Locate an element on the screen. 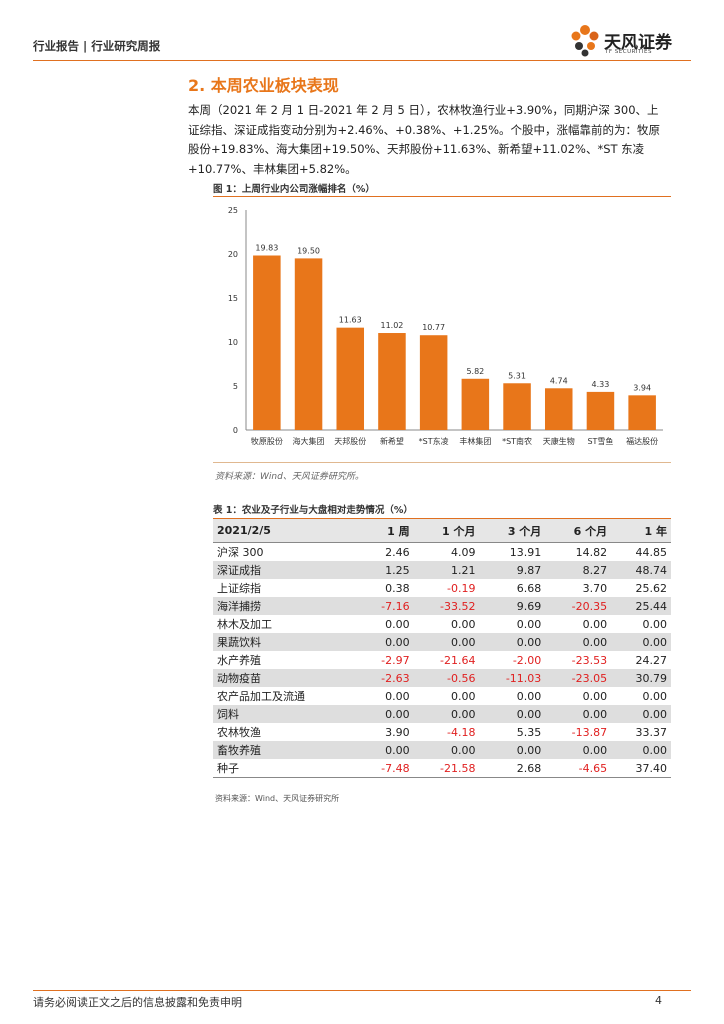  bar-value-label: 5.31 is located at coordinates (517, 375).